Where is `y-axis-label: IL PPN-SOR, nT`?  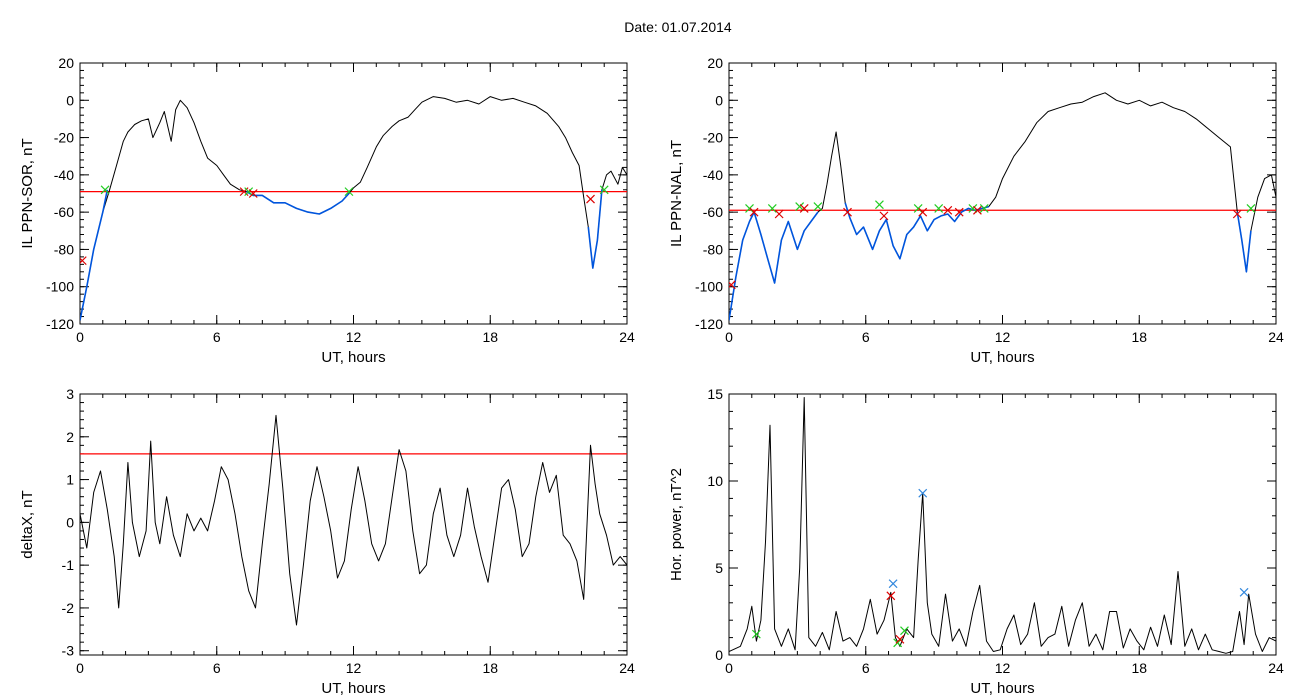 y-axis-label: IL PPN-SOR, nT is located at coordinates (27, 193).